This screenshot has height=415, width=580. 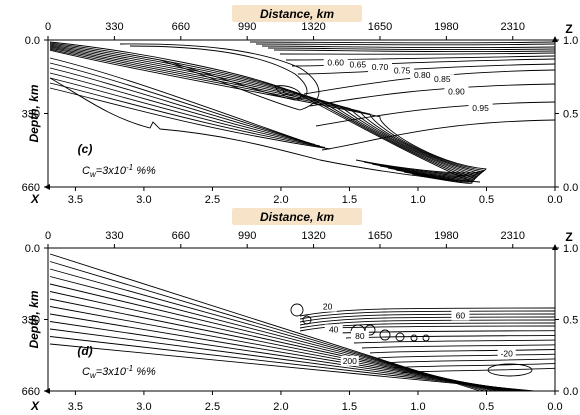 I want to click on contour-label: 0.95, so click(x=480, y=108).